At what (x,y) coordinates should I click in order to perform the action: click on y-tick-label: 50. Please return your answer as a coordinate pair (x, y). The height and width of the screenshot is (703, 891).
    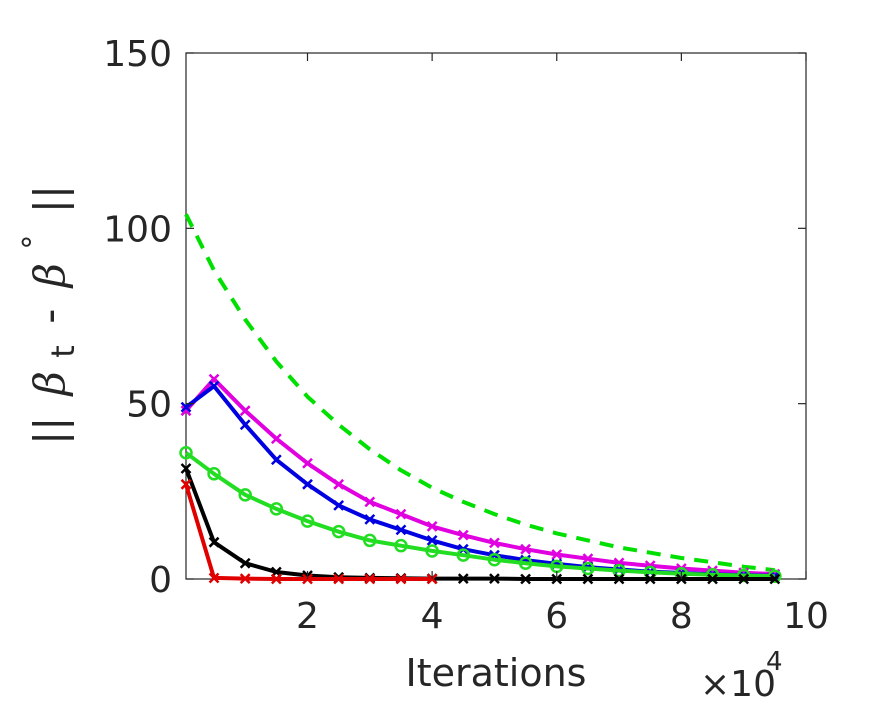
    Looking at the image, I should click on (149, 405).